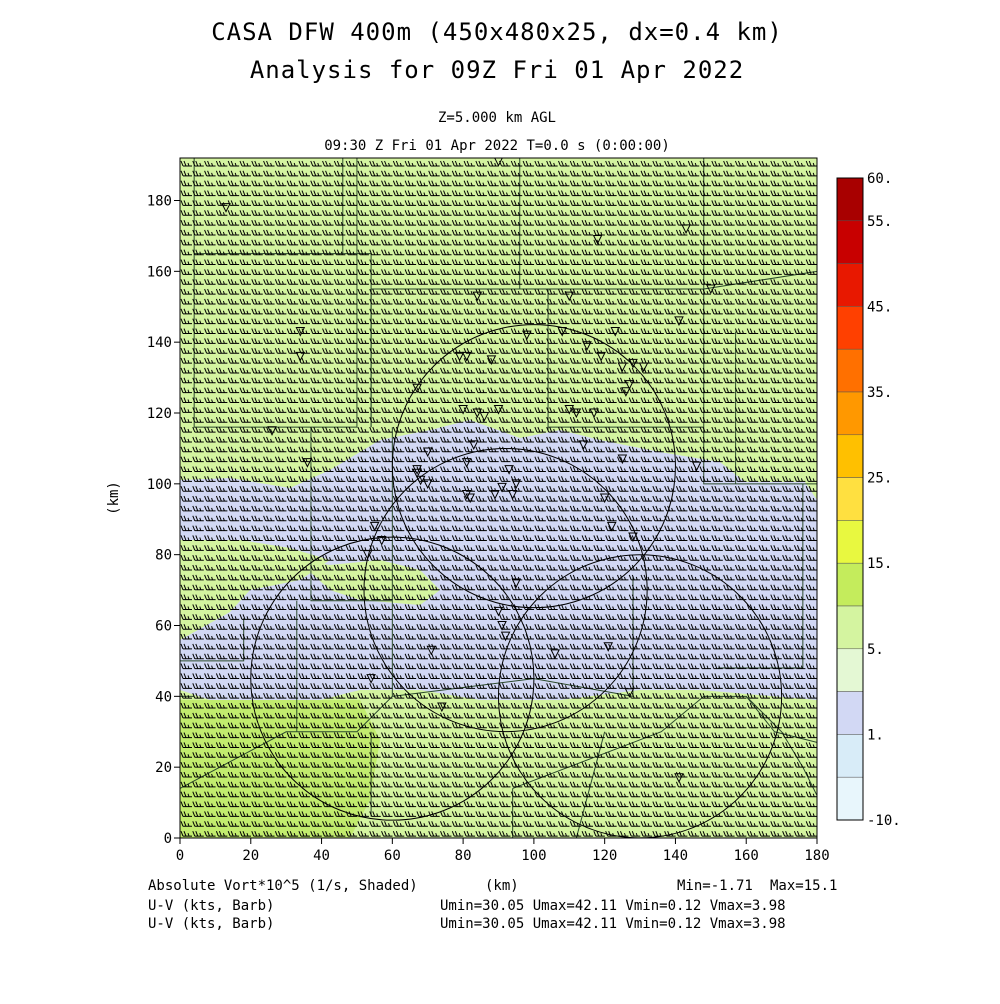 This screenshot has width=1000, height=1004. I want to click on colorbar-swatch, so click(850, 713).